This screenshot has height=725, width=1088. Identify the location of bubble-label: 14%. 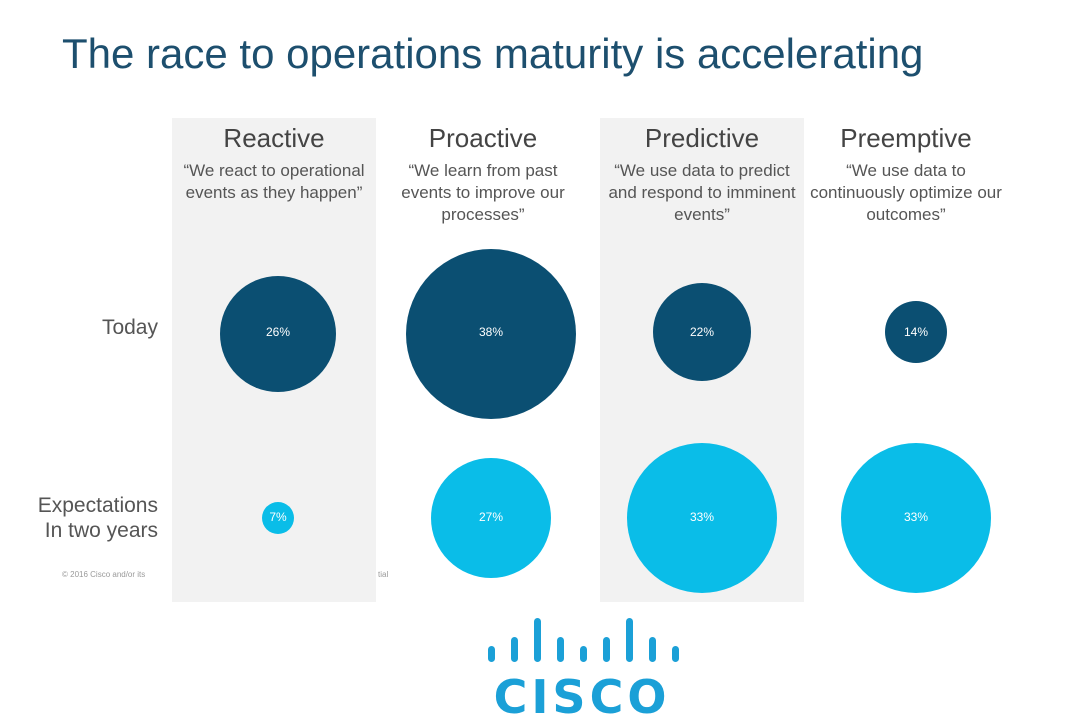
(916, 332).